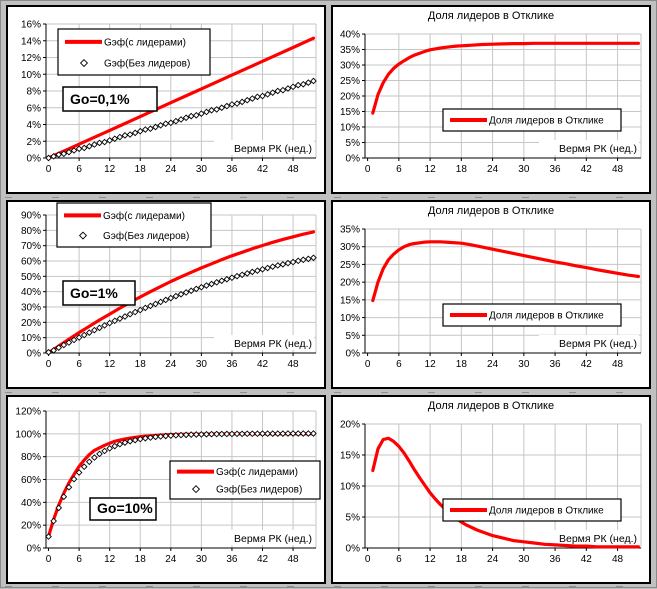 Image resolution: width=657 pixels, height=589 pixels. I want to click on y-tick-label: 2%, so click(34, 142).